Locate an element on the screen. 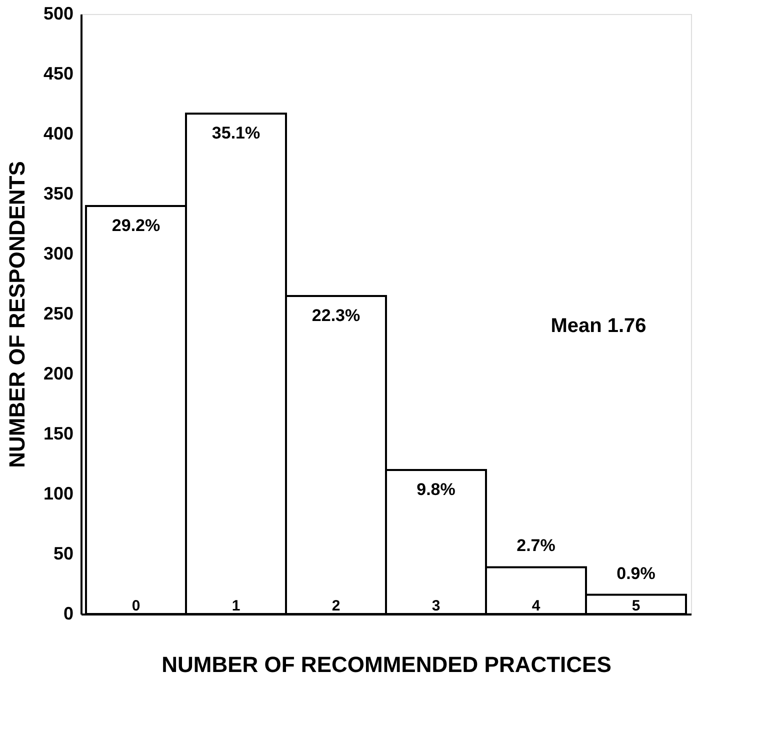  x-tick-label: 3 is located at coordinates (436, 606).